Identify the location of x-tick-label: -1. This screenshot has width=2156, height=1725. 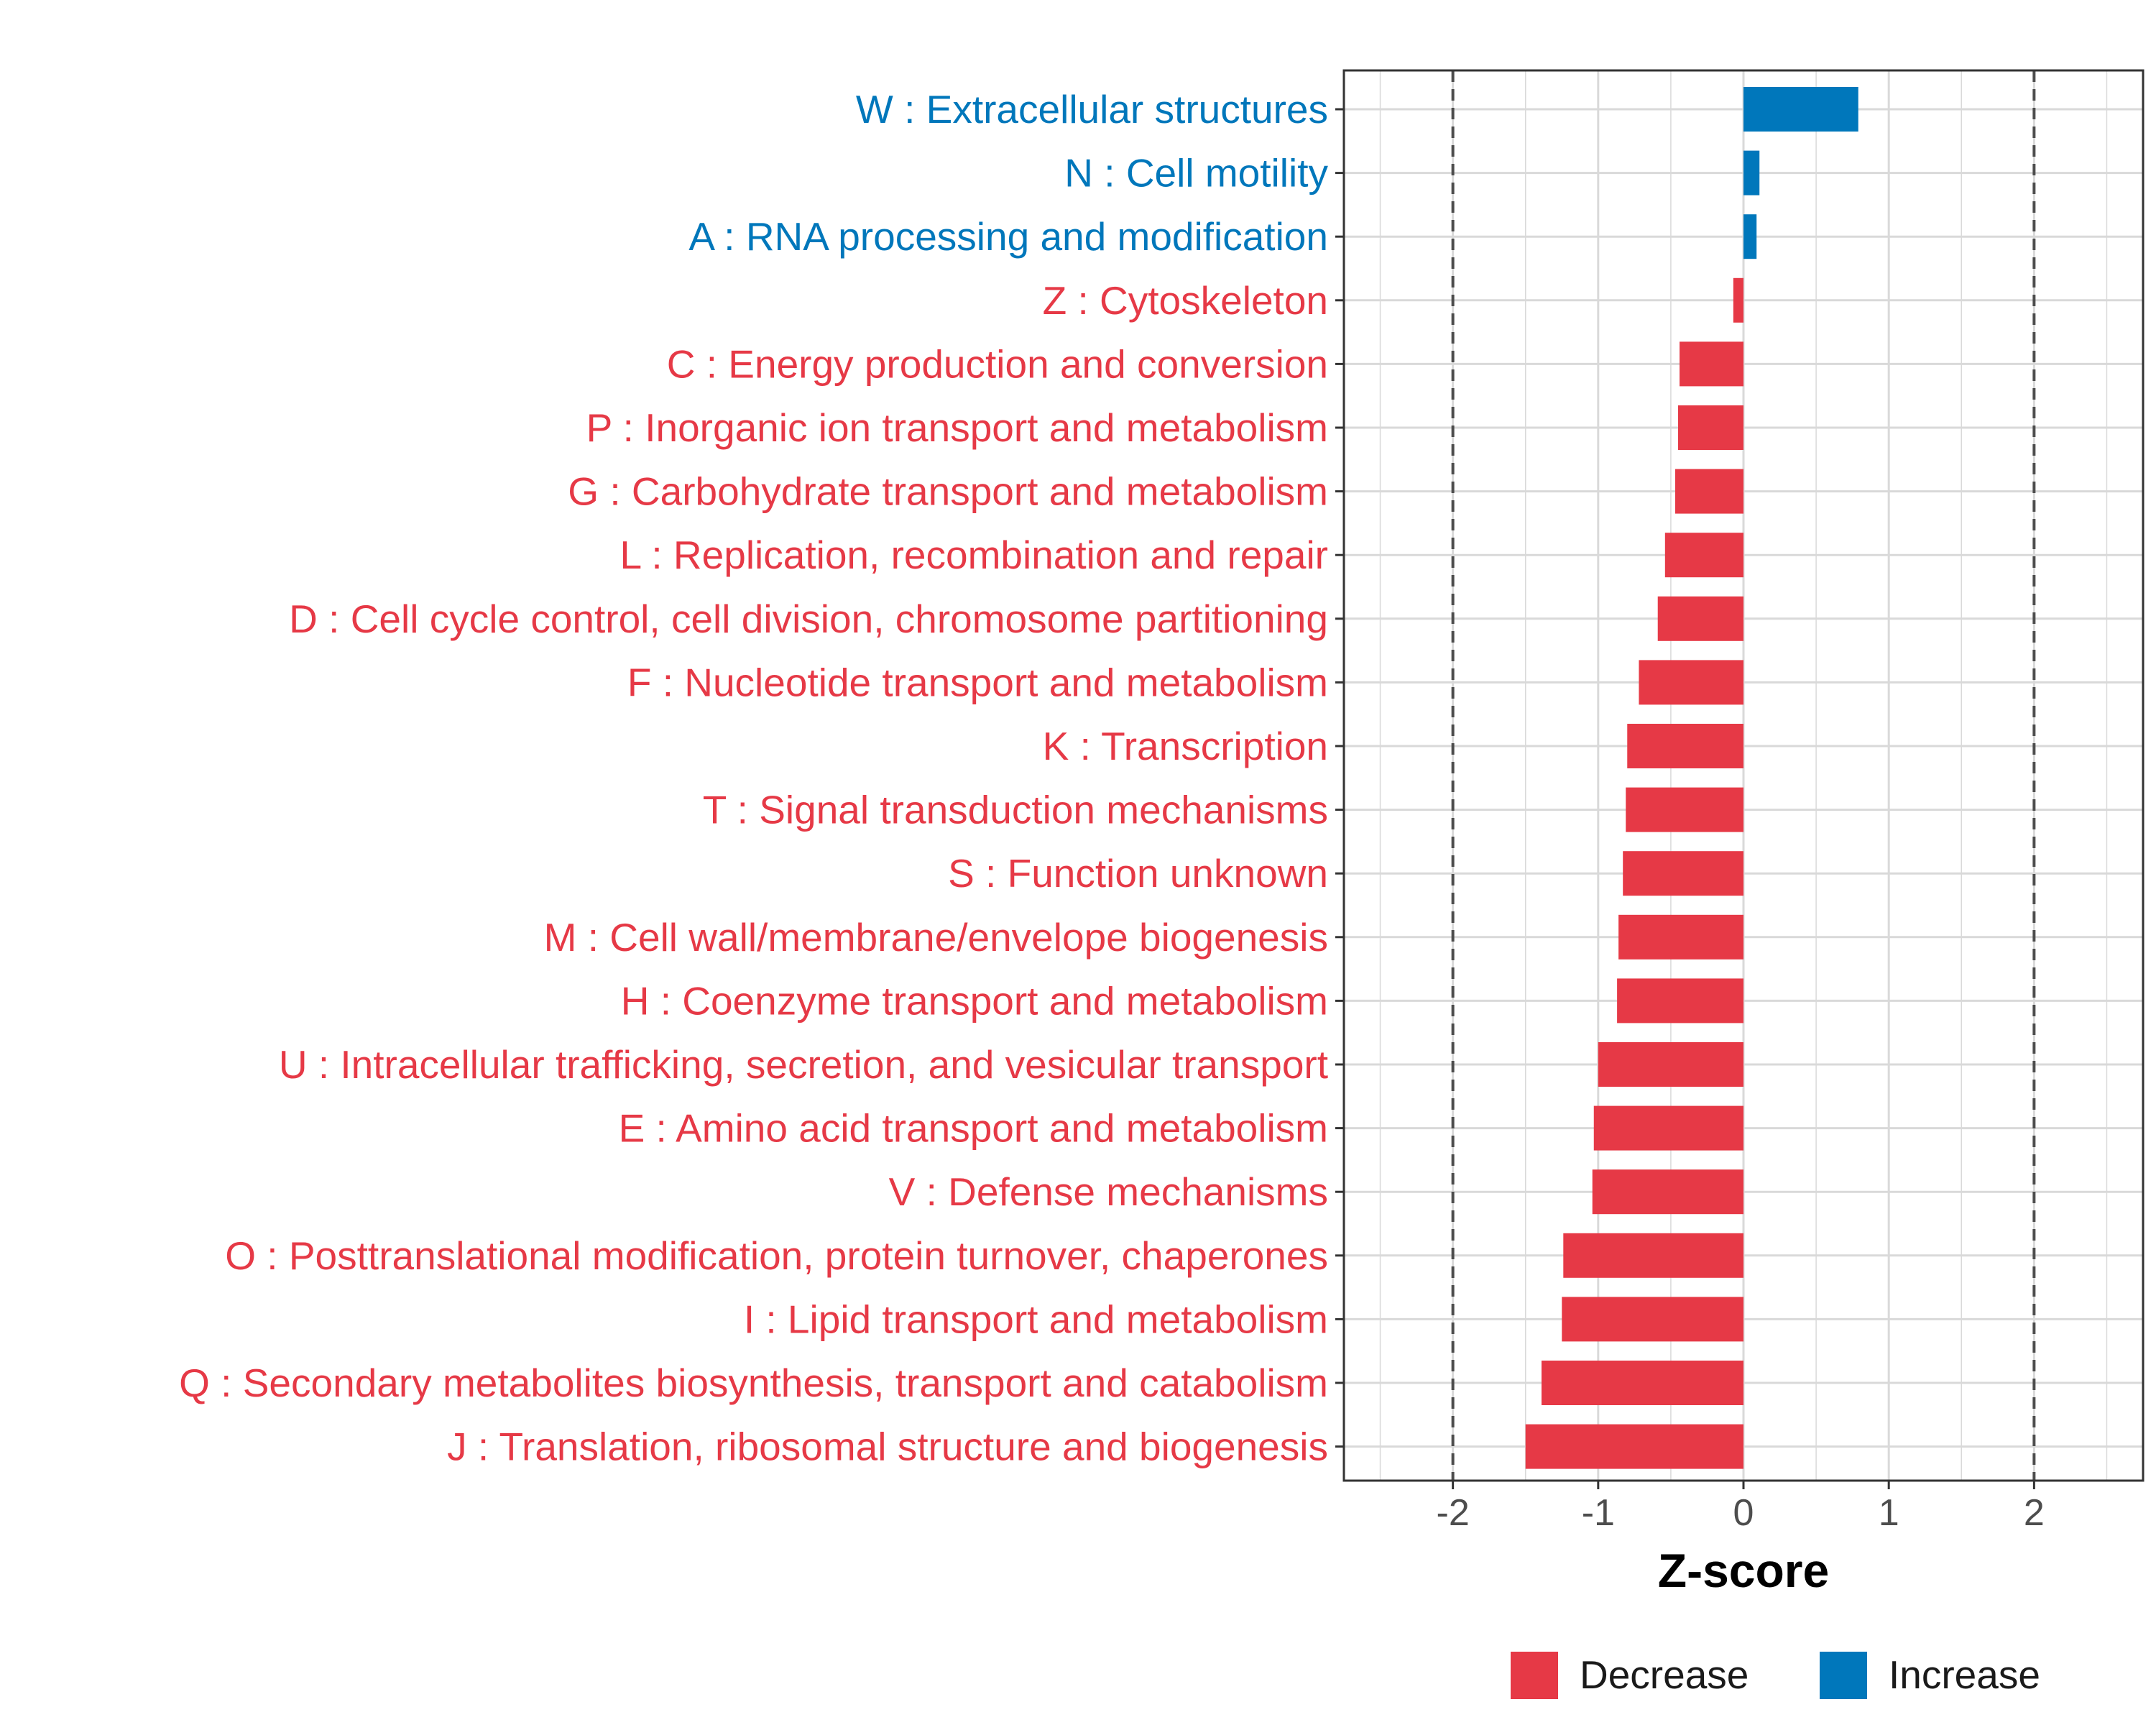
(1598, 1513).